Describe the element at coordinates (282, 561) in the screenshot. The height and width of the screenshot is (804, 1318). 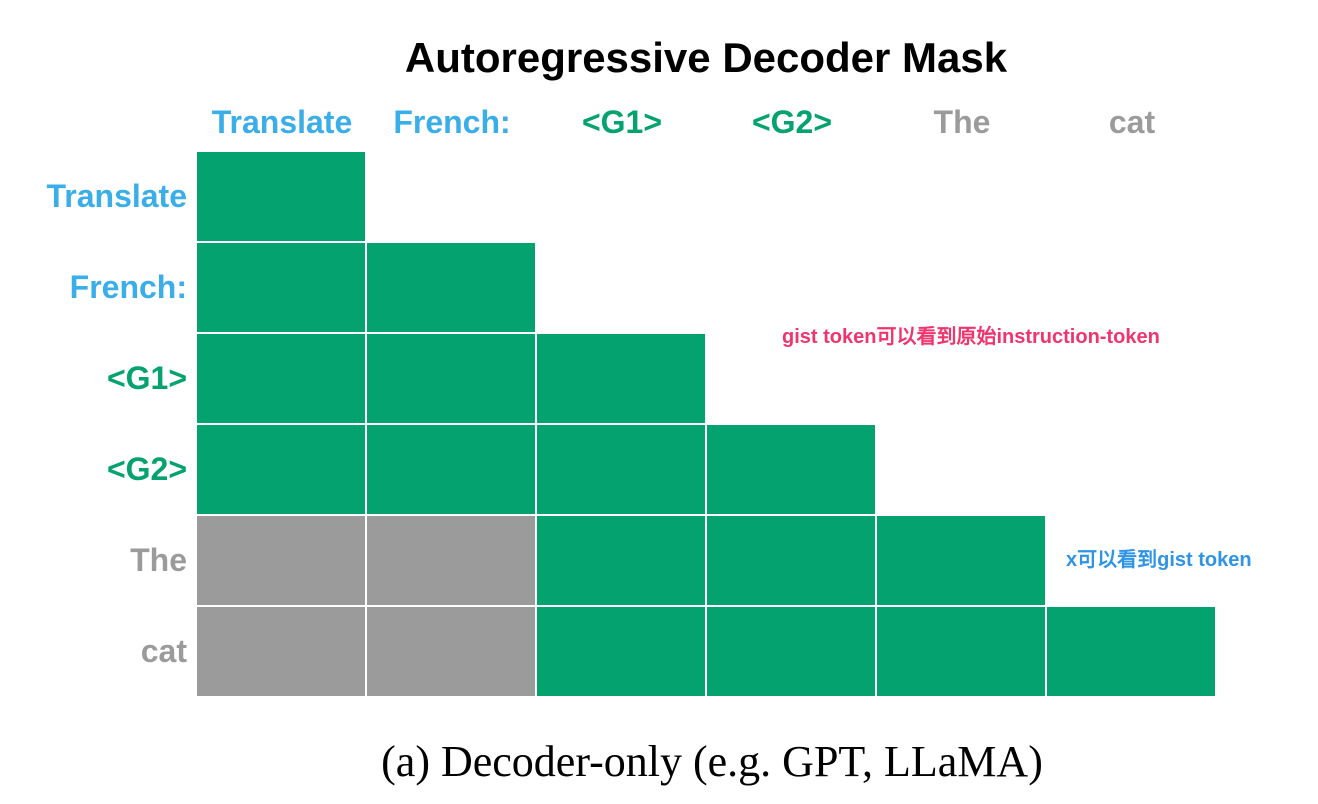
I see `mask-cell-r5-c1-masked` at that location.